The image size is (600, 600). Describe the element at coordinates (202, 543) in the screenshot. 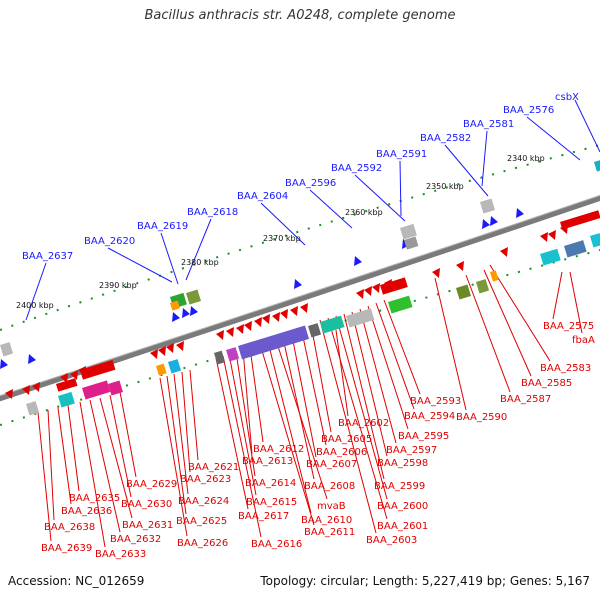

I see `gene-label: BAA_2626` at that location.